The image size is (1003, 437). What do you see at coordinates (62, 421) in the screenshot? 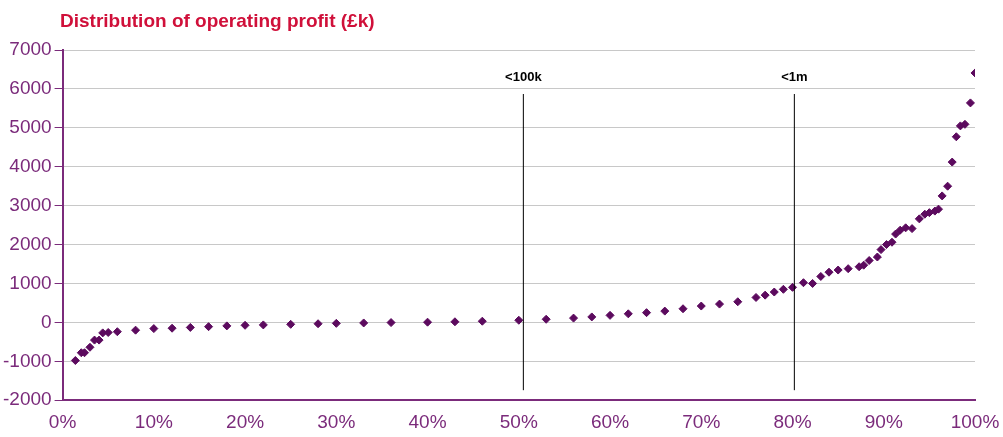
I see `x-tick-label: 0%` at bounding box center [62, 421].